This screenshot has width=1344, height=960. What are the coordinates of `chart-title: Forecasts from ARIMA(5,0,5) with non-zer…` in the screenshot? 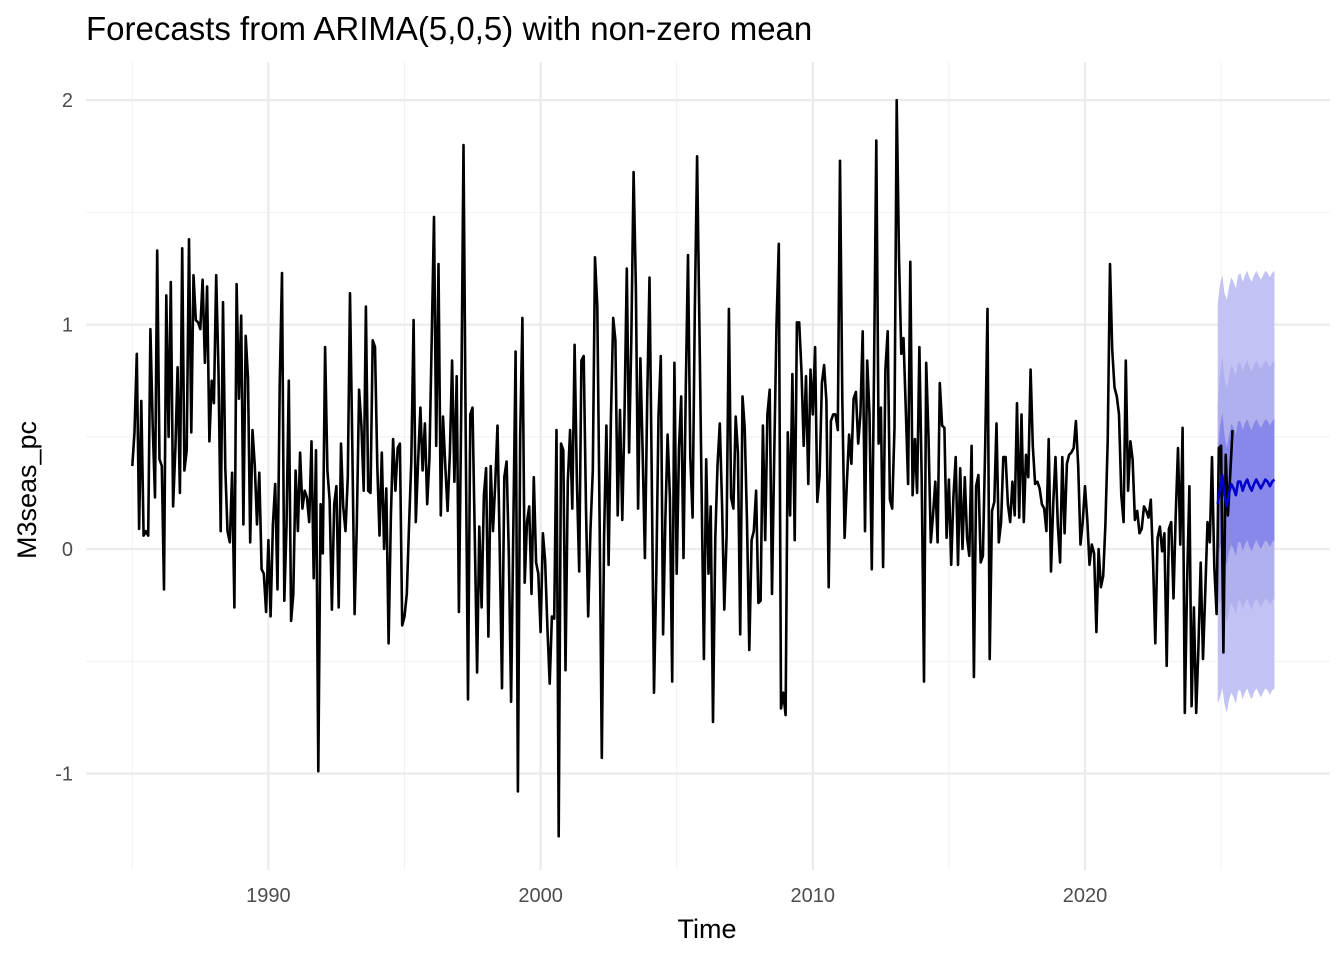 It's located at (449, 28).